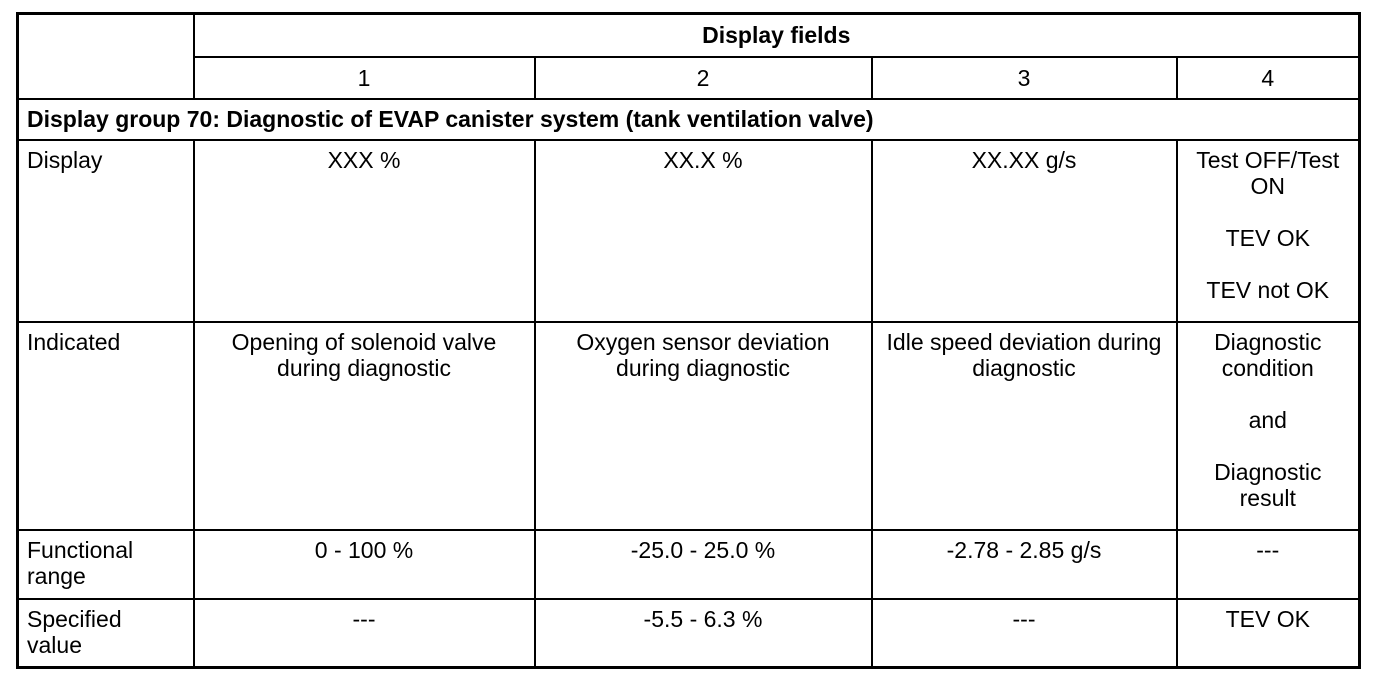 The image size is (1392, 686). I want to click on row-label-specified-value: Specified value, so click(105, 633).